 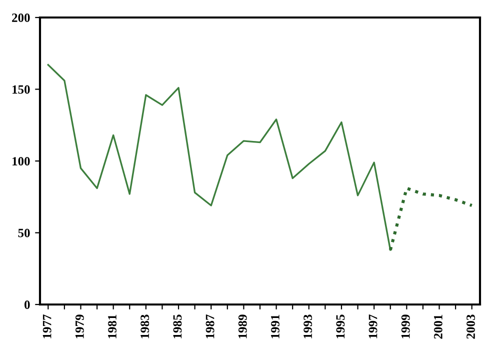 I want to click on x-tick-label: 1981, so click(x=112, y=326).